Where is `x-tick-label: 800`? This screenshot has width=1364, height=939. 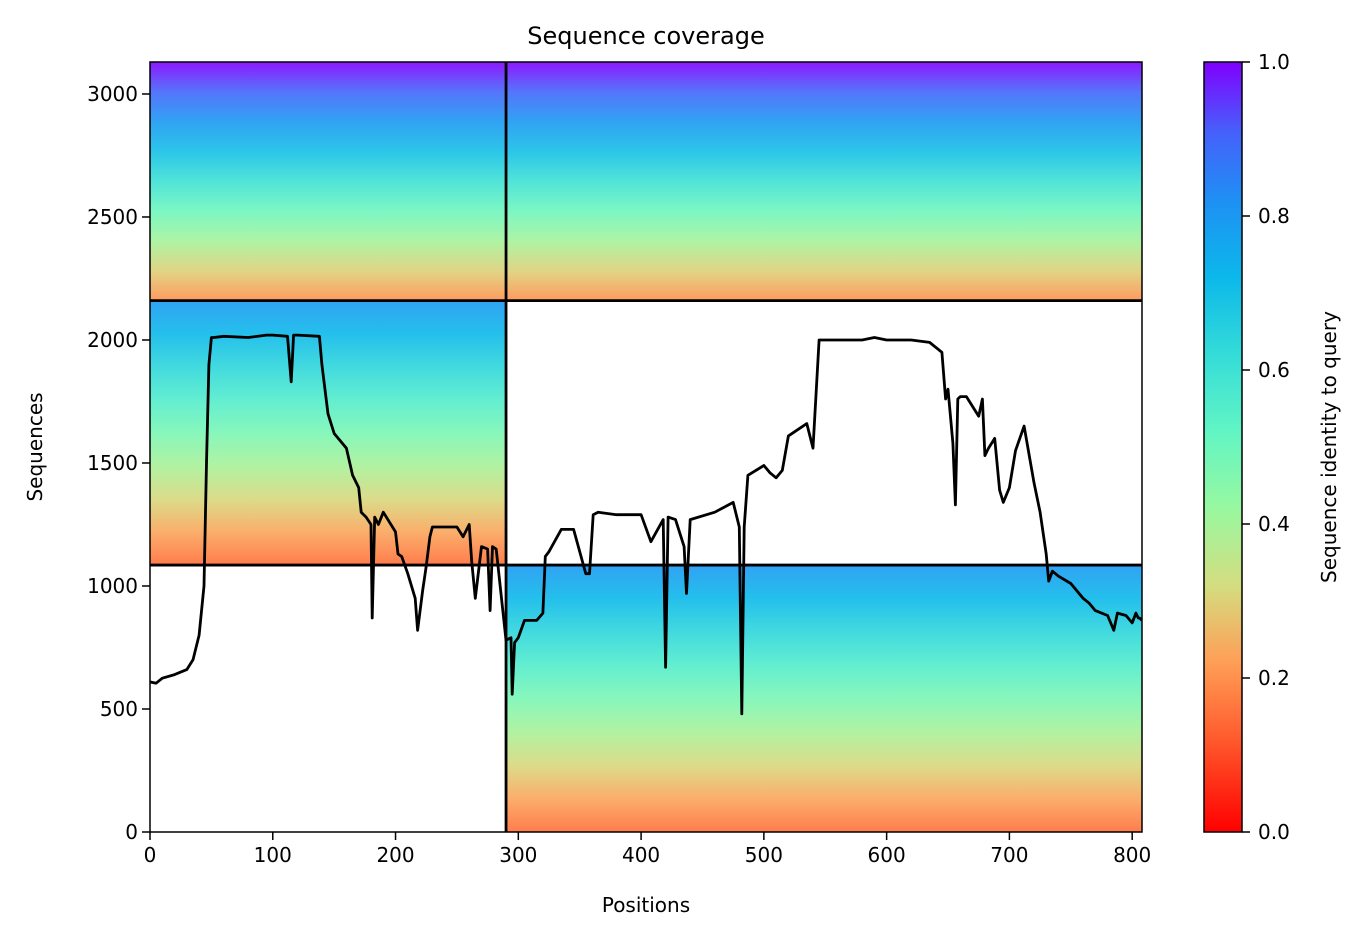
x-tick-label: 800 is located at coordinates (1132, 855).